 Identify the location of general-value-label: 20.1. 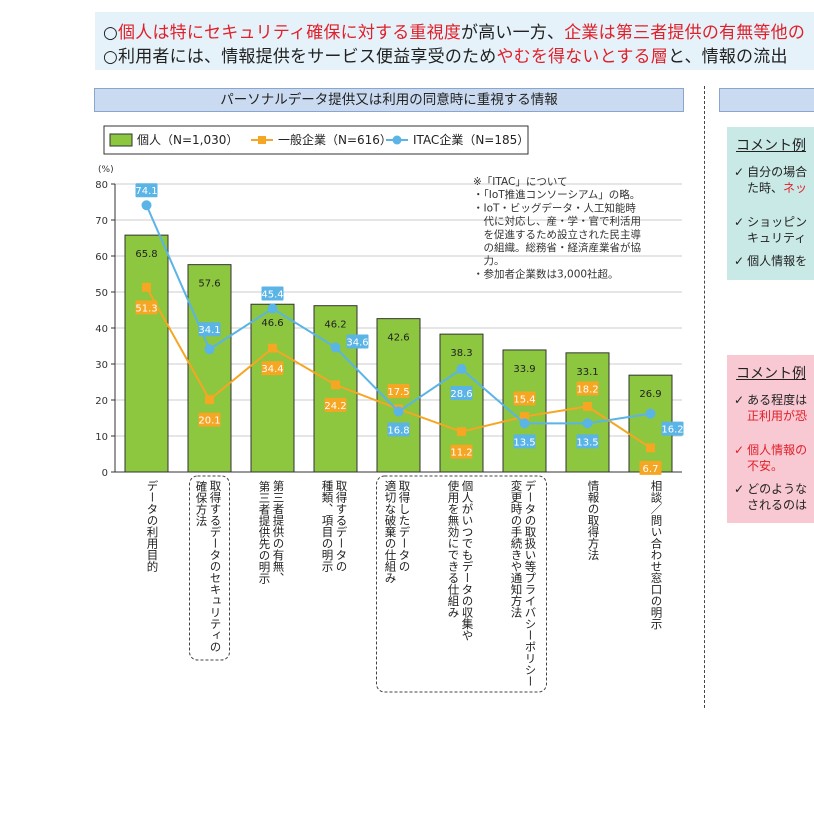
(209, 421).